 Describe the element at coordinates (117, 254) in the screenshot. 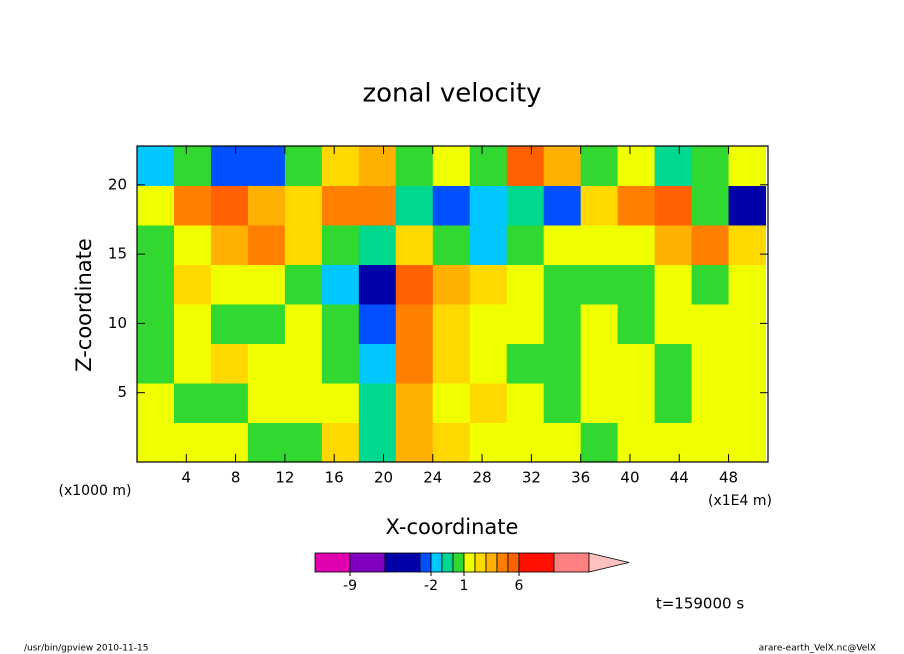

I see `y-tick-label: 15` at that location.